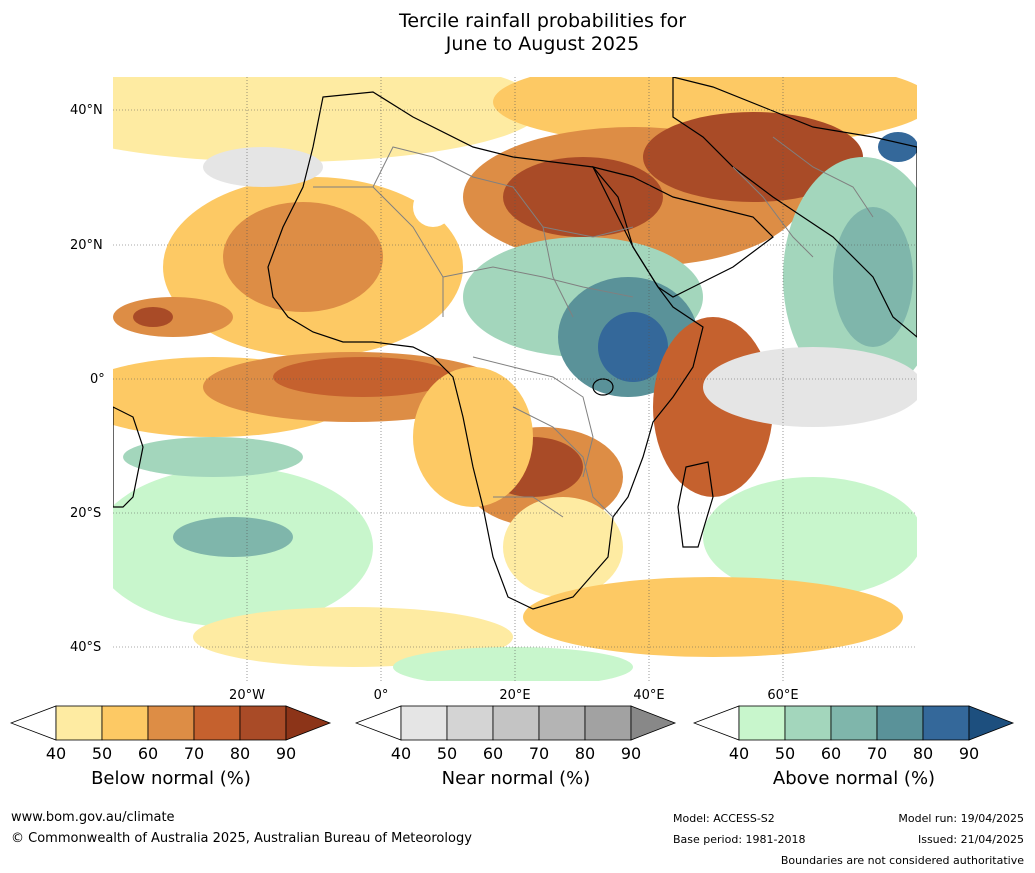 The width and height of the screenshot is (1035, 873). What do you see at coordinates (724, 818) in the screenshot?
I see `footer-model: Model: ACCESS-S2` at bounding box center [724, 818].